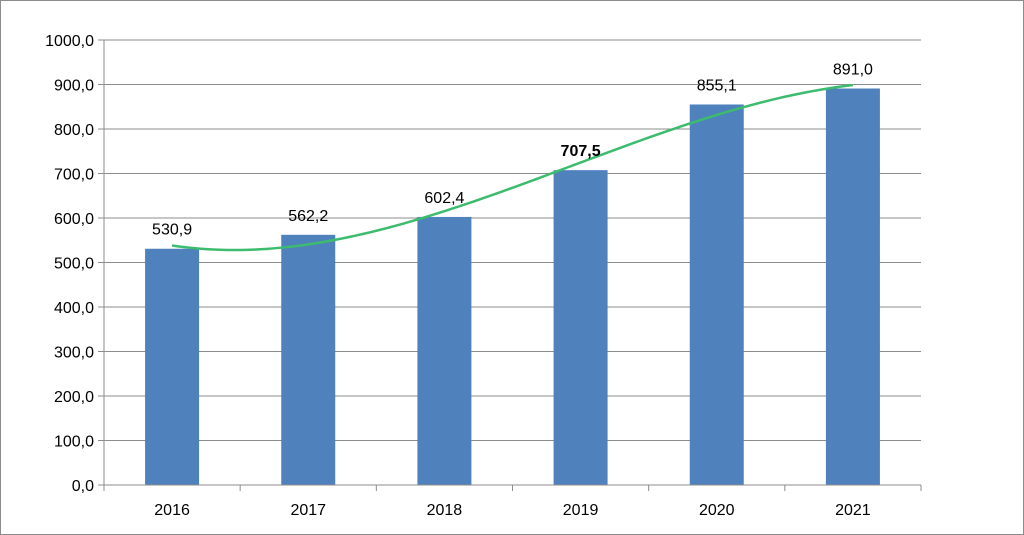 Image resolution: width=1024 pixels, height=535 pixels. I want to click on x-tick-label: 2017, so click(308, 510).